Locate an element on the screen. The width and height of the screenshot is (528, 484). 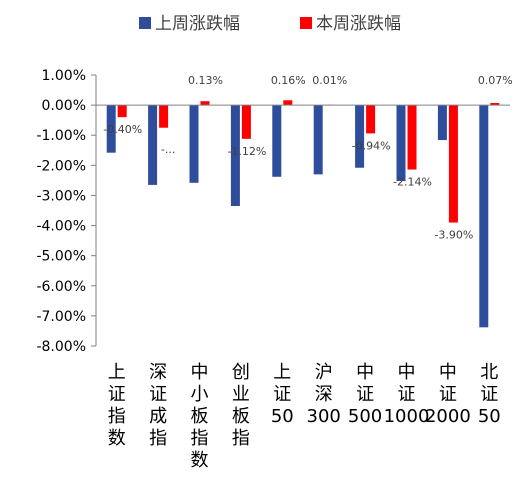
x-tick-label-1: 深证成指 is located at coordinates (158, 405).